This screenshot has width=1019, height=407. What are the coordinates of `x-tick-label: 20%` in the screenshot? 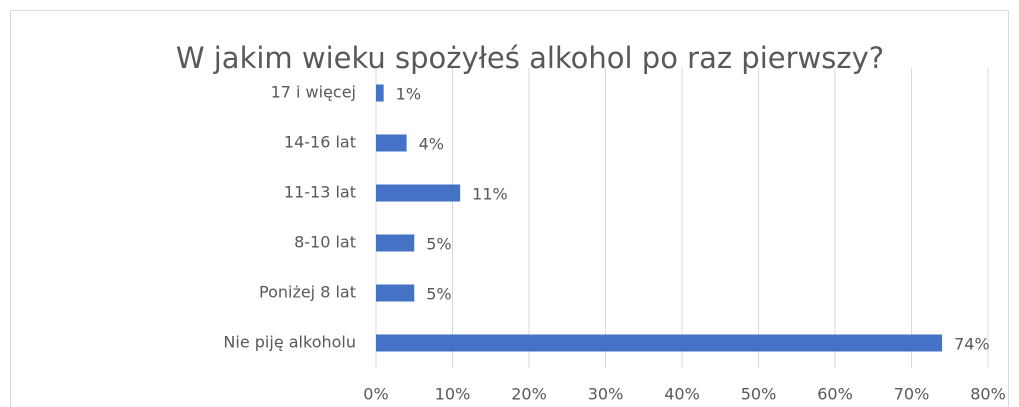 It's located at (529, 394).